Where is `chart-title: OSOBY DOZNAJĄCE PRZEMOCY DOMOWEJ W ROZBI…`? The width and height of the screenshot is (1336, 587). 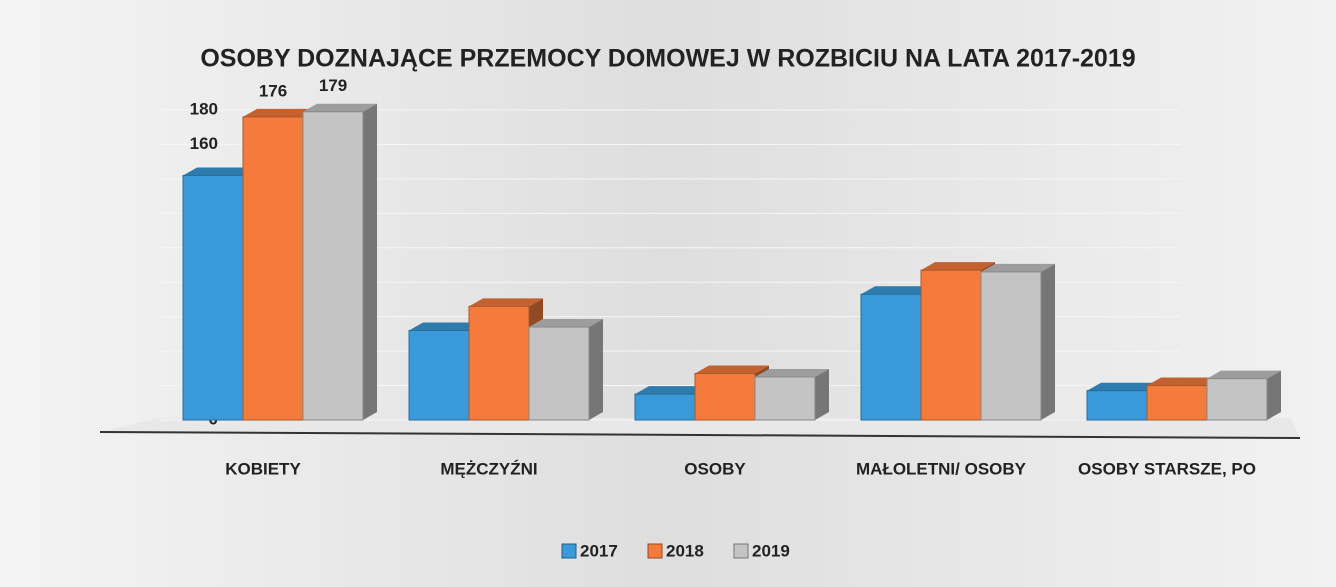 chart-title: OSOBY DOZNAJĄCE PRZEMOCY DOMOWEJ W ROZBI… is located at coordinates (667, 59).